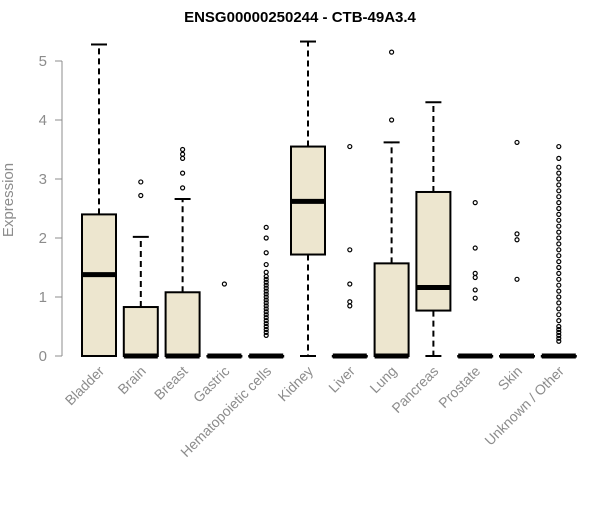 The width and height of the screenshot is (600, 505). Describe the element at coordinates (510, 378) in the screenshot. I see `x-tick-label: Skin` at that location.